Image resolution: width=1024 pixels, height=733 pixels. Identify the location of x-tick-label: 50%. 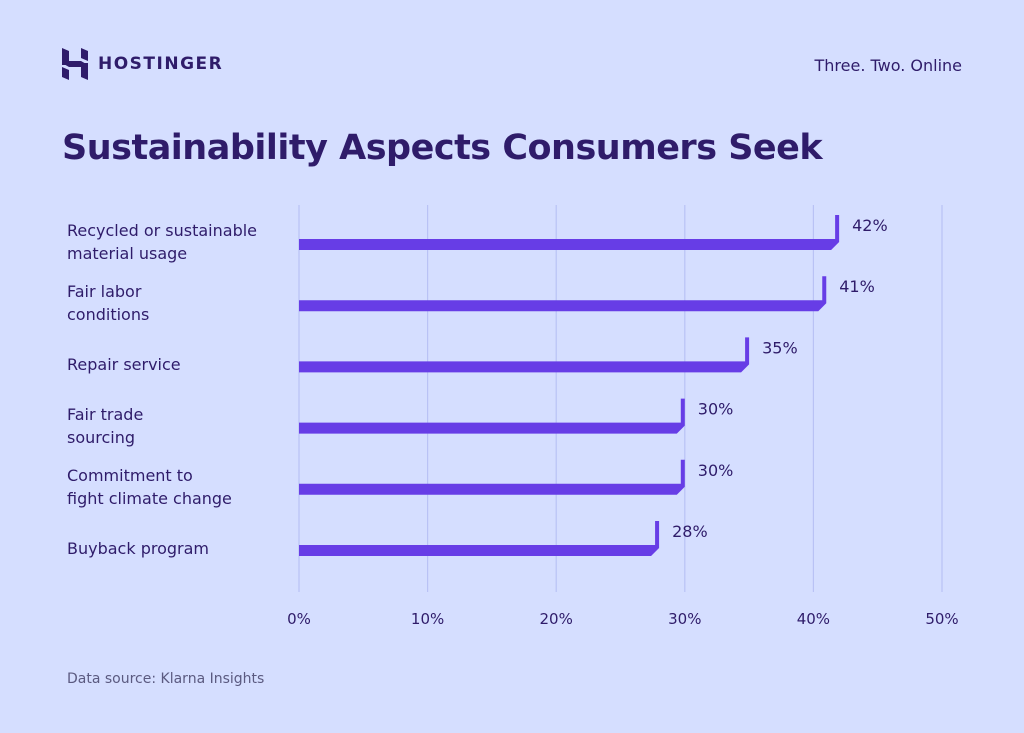
(941, 619).